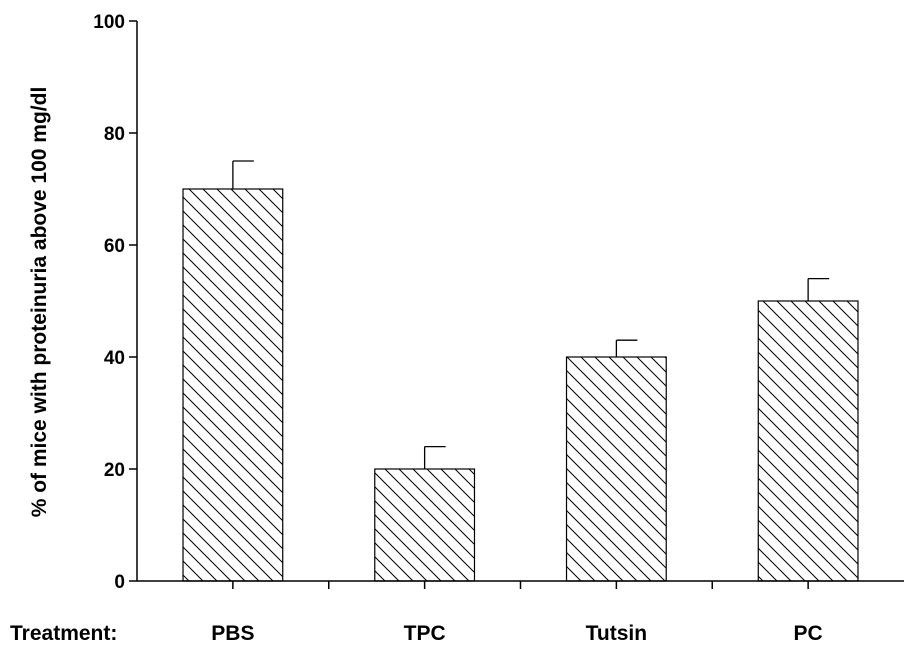 This screenshot has height=650, width=904. Describe the element at coordinates (114, 246) in the screenshot. I see `y-tick-label: 60` at that location.